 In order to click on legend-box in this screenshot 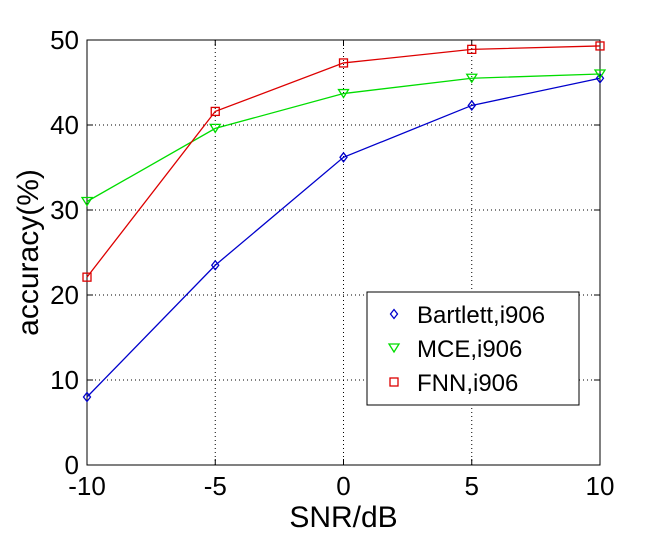, I will do `click(473, 348)`.